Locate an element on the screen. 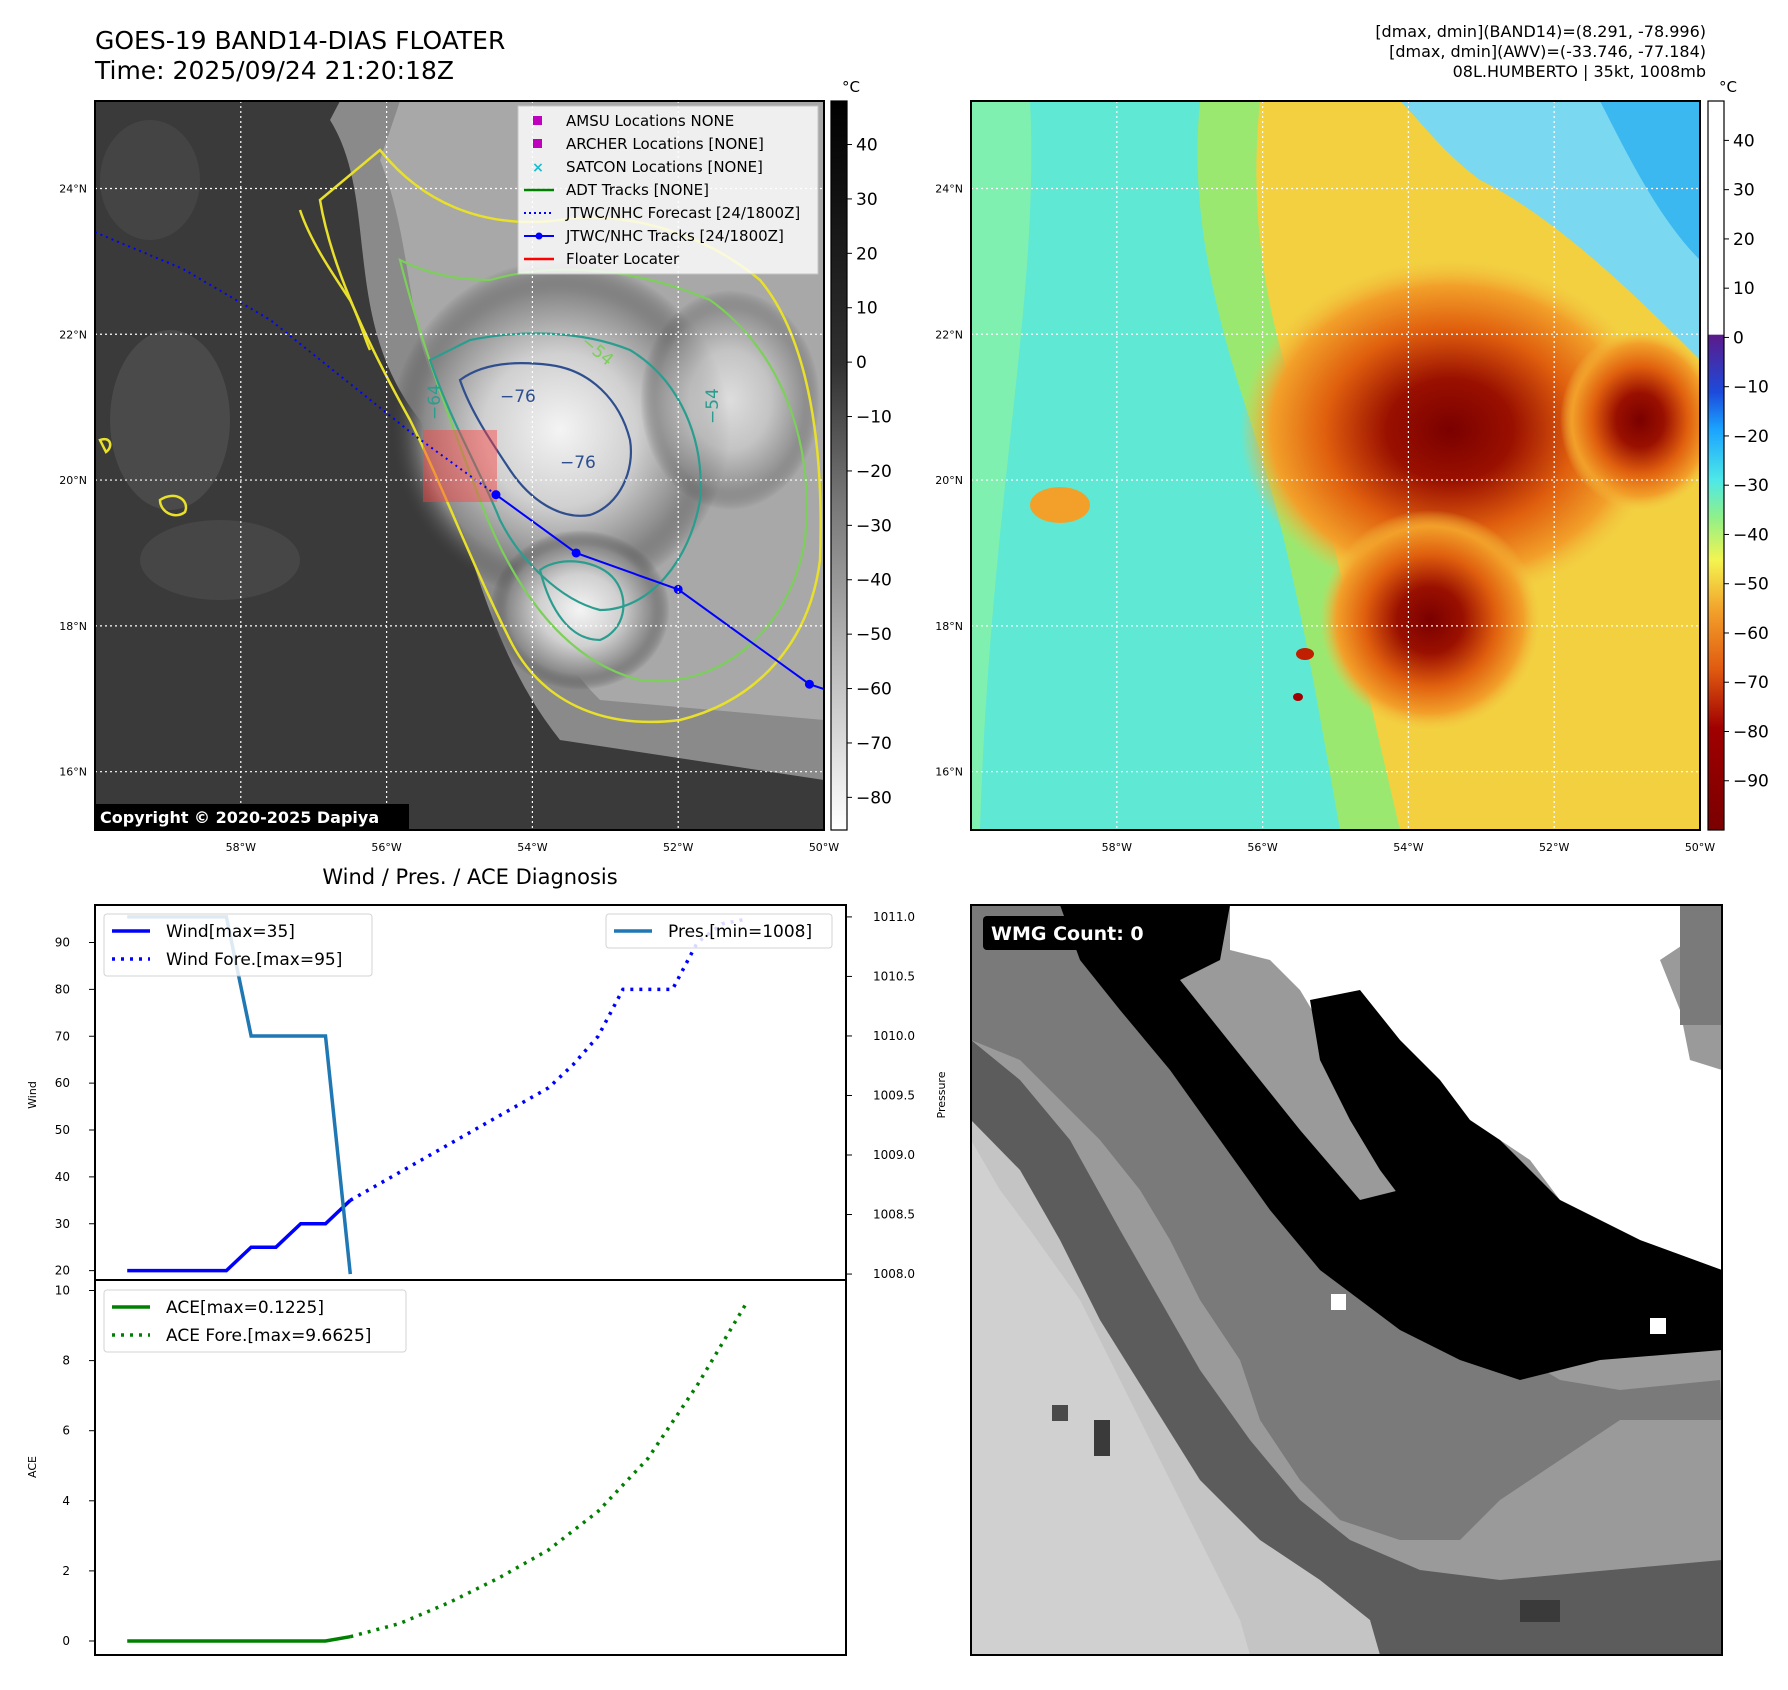  legend-label: JTWC/NHC Forecast [24/1800Z] is located at coordinates (682, 213).